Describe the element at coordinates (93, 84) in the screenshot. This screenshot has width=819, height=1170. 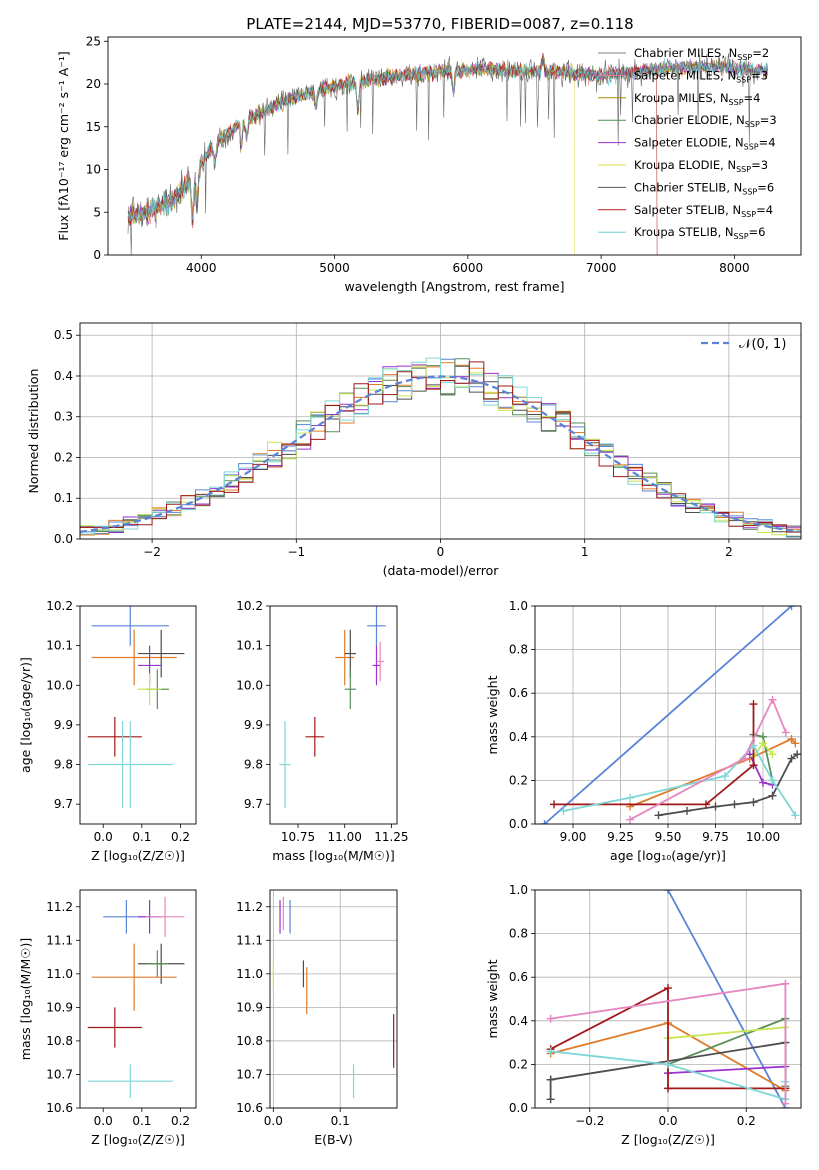
I see `y-tick-label: 20` at that location.